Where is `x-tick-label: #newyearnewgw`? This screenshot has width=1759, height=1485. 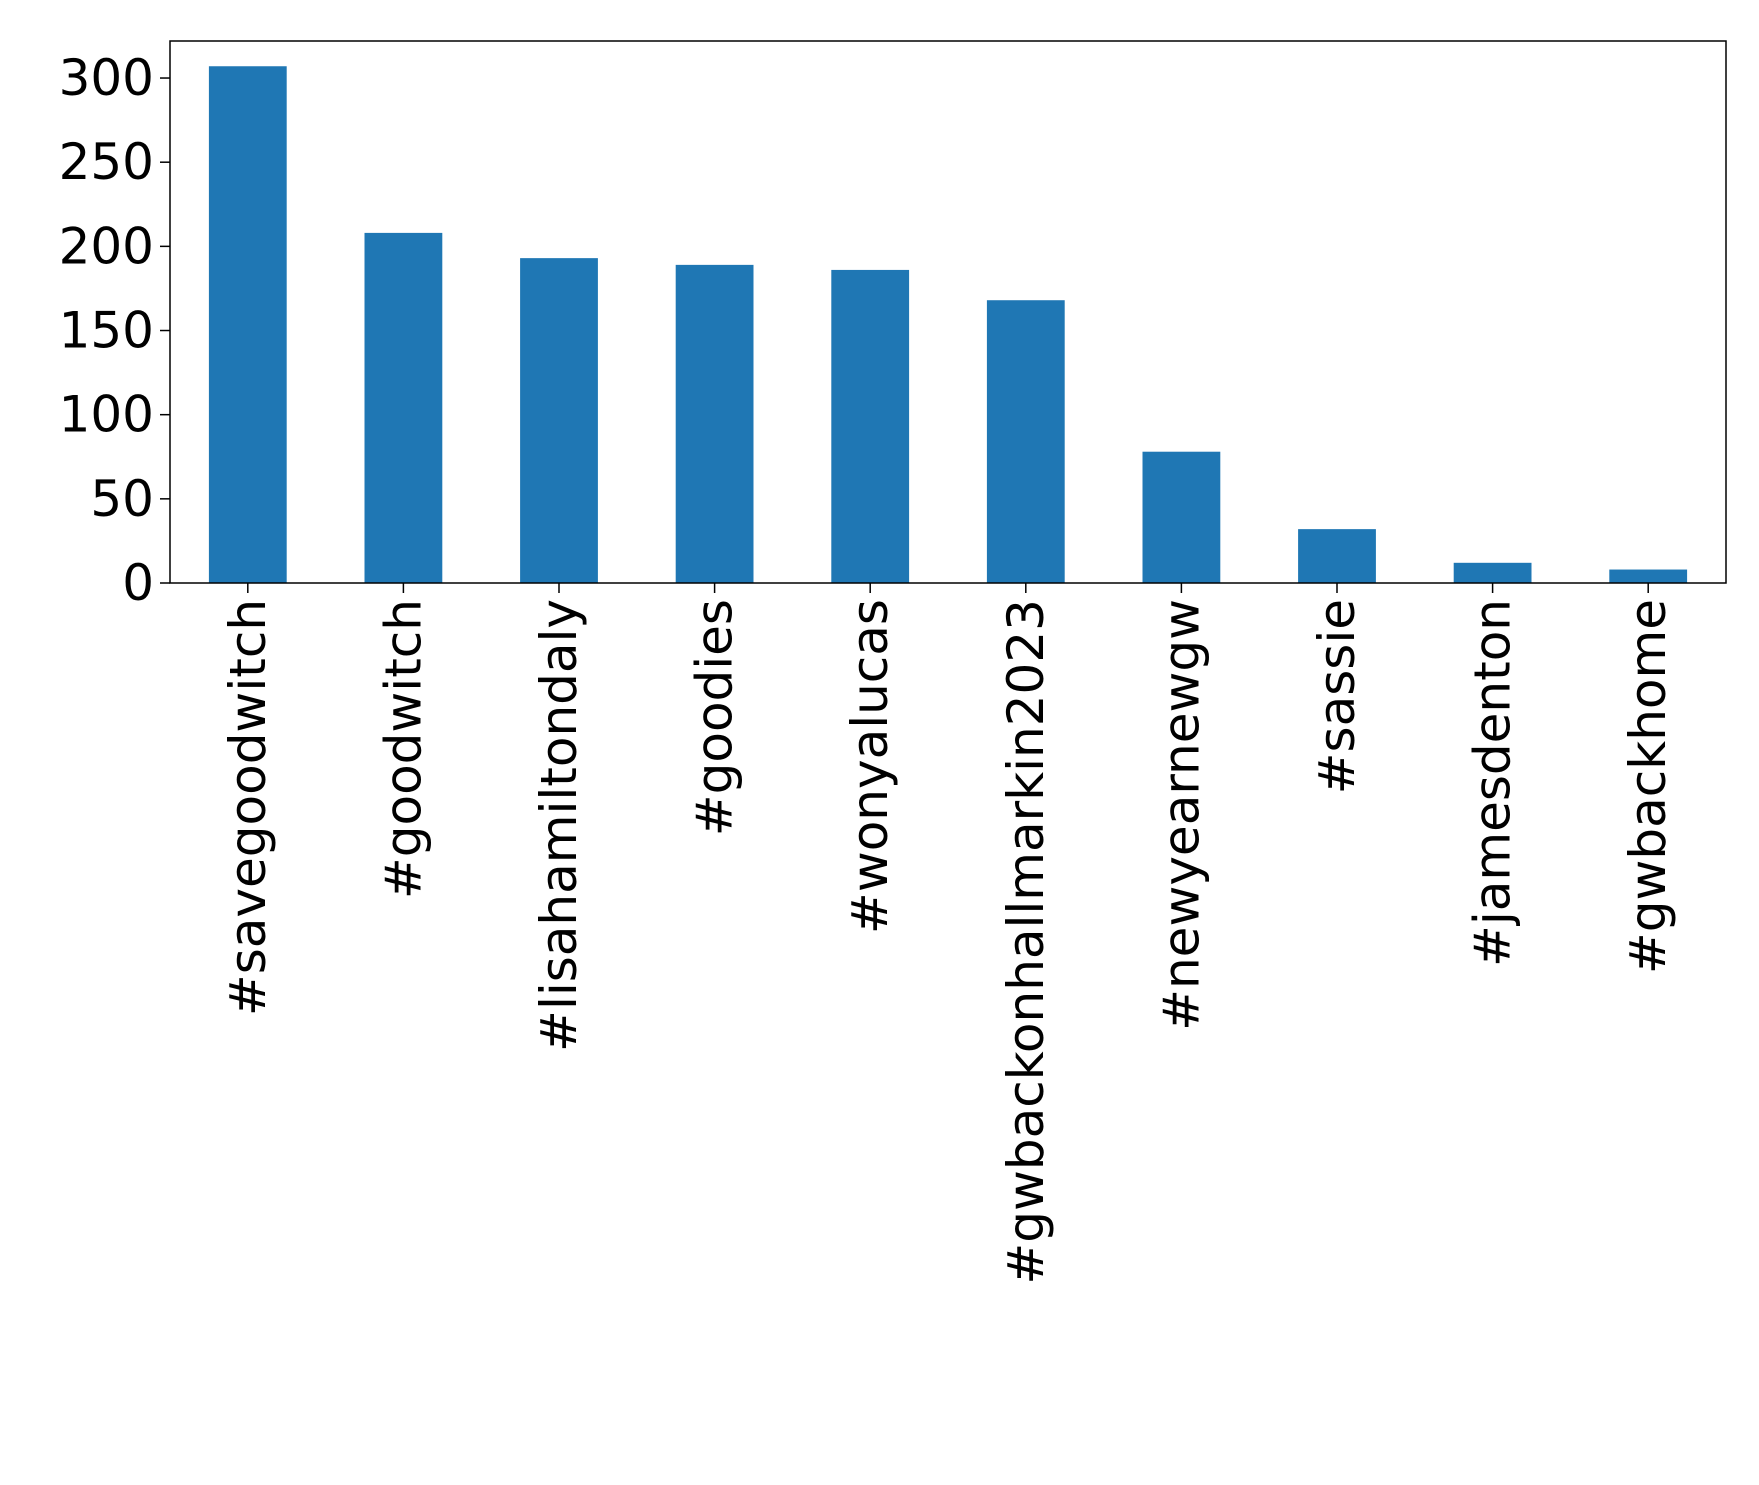
x-tick-label: #newyearnewgw is located at coordinates (1181, 815).